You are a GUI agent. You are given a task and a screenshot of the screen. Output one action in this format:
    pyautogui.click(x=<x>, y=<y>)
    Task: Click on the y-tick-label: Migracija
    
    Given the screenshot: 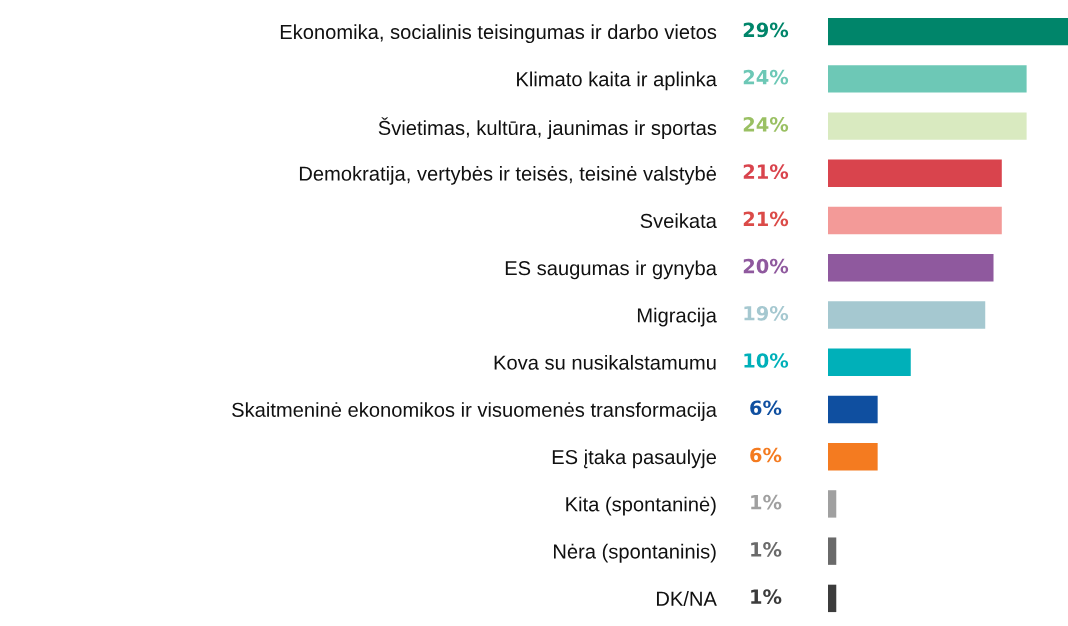 What is the action you would take?
    pyautogui.click(x=677, y=317)
    